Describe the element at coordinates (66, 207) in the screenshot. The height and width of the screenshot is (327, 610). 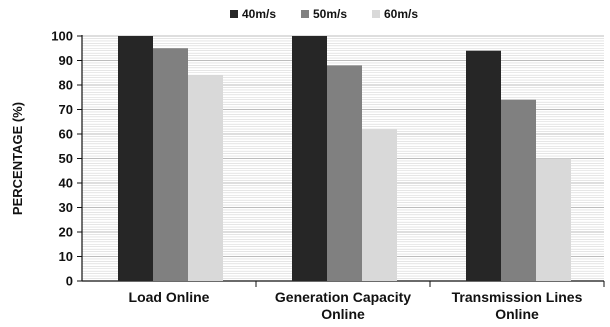
I see `y-tick-label: 30` at that location.